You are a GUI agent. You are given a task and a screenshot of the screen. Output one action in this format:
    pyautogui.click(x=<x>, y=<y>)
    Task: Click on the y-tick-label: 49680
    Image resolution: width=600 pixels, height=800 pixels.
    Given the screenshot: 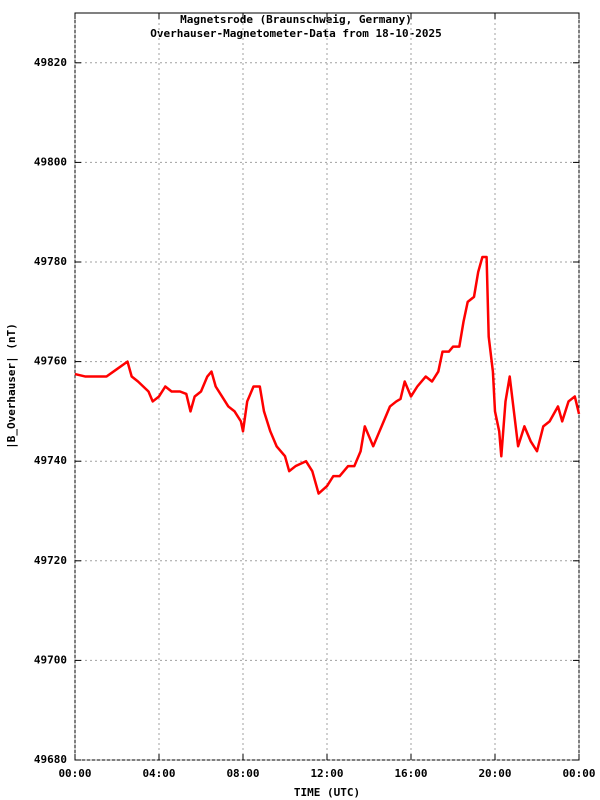 What is the action you would take?
    pyautogui.click(x=50, y=759)
    